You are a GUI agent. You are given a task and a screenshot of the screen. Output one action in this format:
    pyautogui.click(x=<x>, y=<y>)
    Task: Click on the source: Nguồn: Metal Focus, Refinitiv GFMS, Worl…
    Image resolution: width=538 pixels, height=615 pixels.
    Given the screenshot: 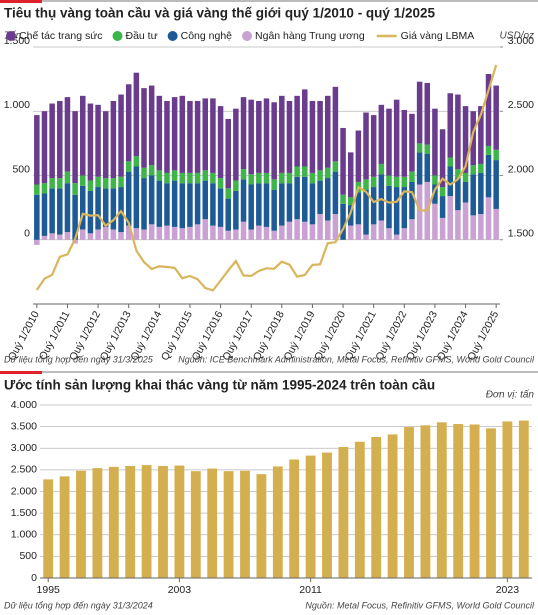 What is the action you would take?
    pyautogui.click(x=420, y=605)
    